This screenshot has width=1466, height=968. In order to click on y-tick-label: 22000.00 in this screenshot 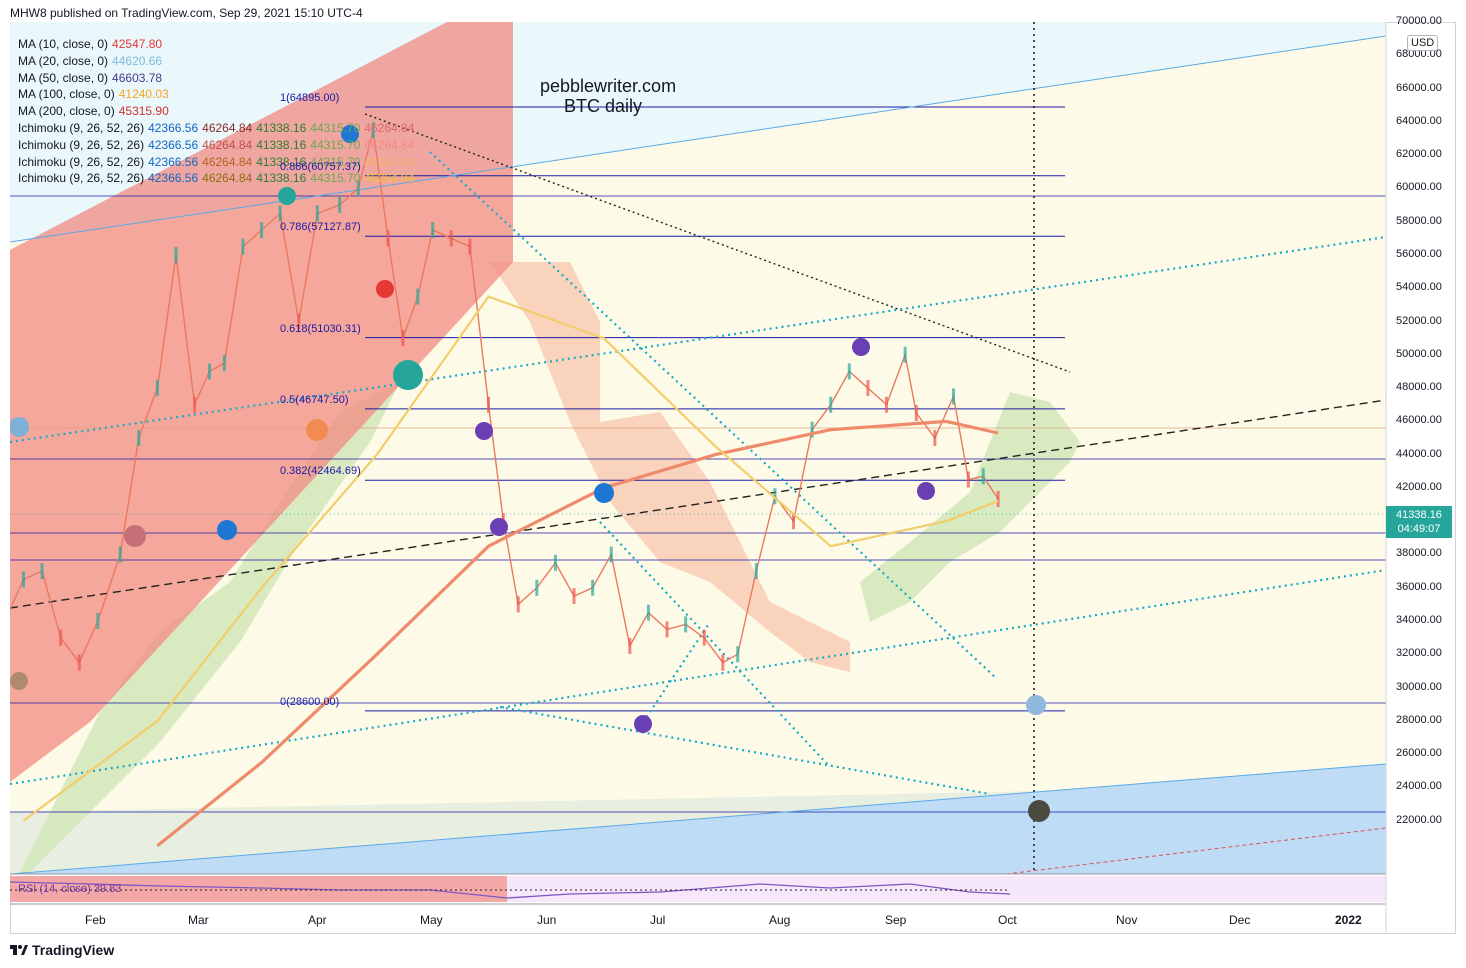, I will do `click(1419, 819)`.